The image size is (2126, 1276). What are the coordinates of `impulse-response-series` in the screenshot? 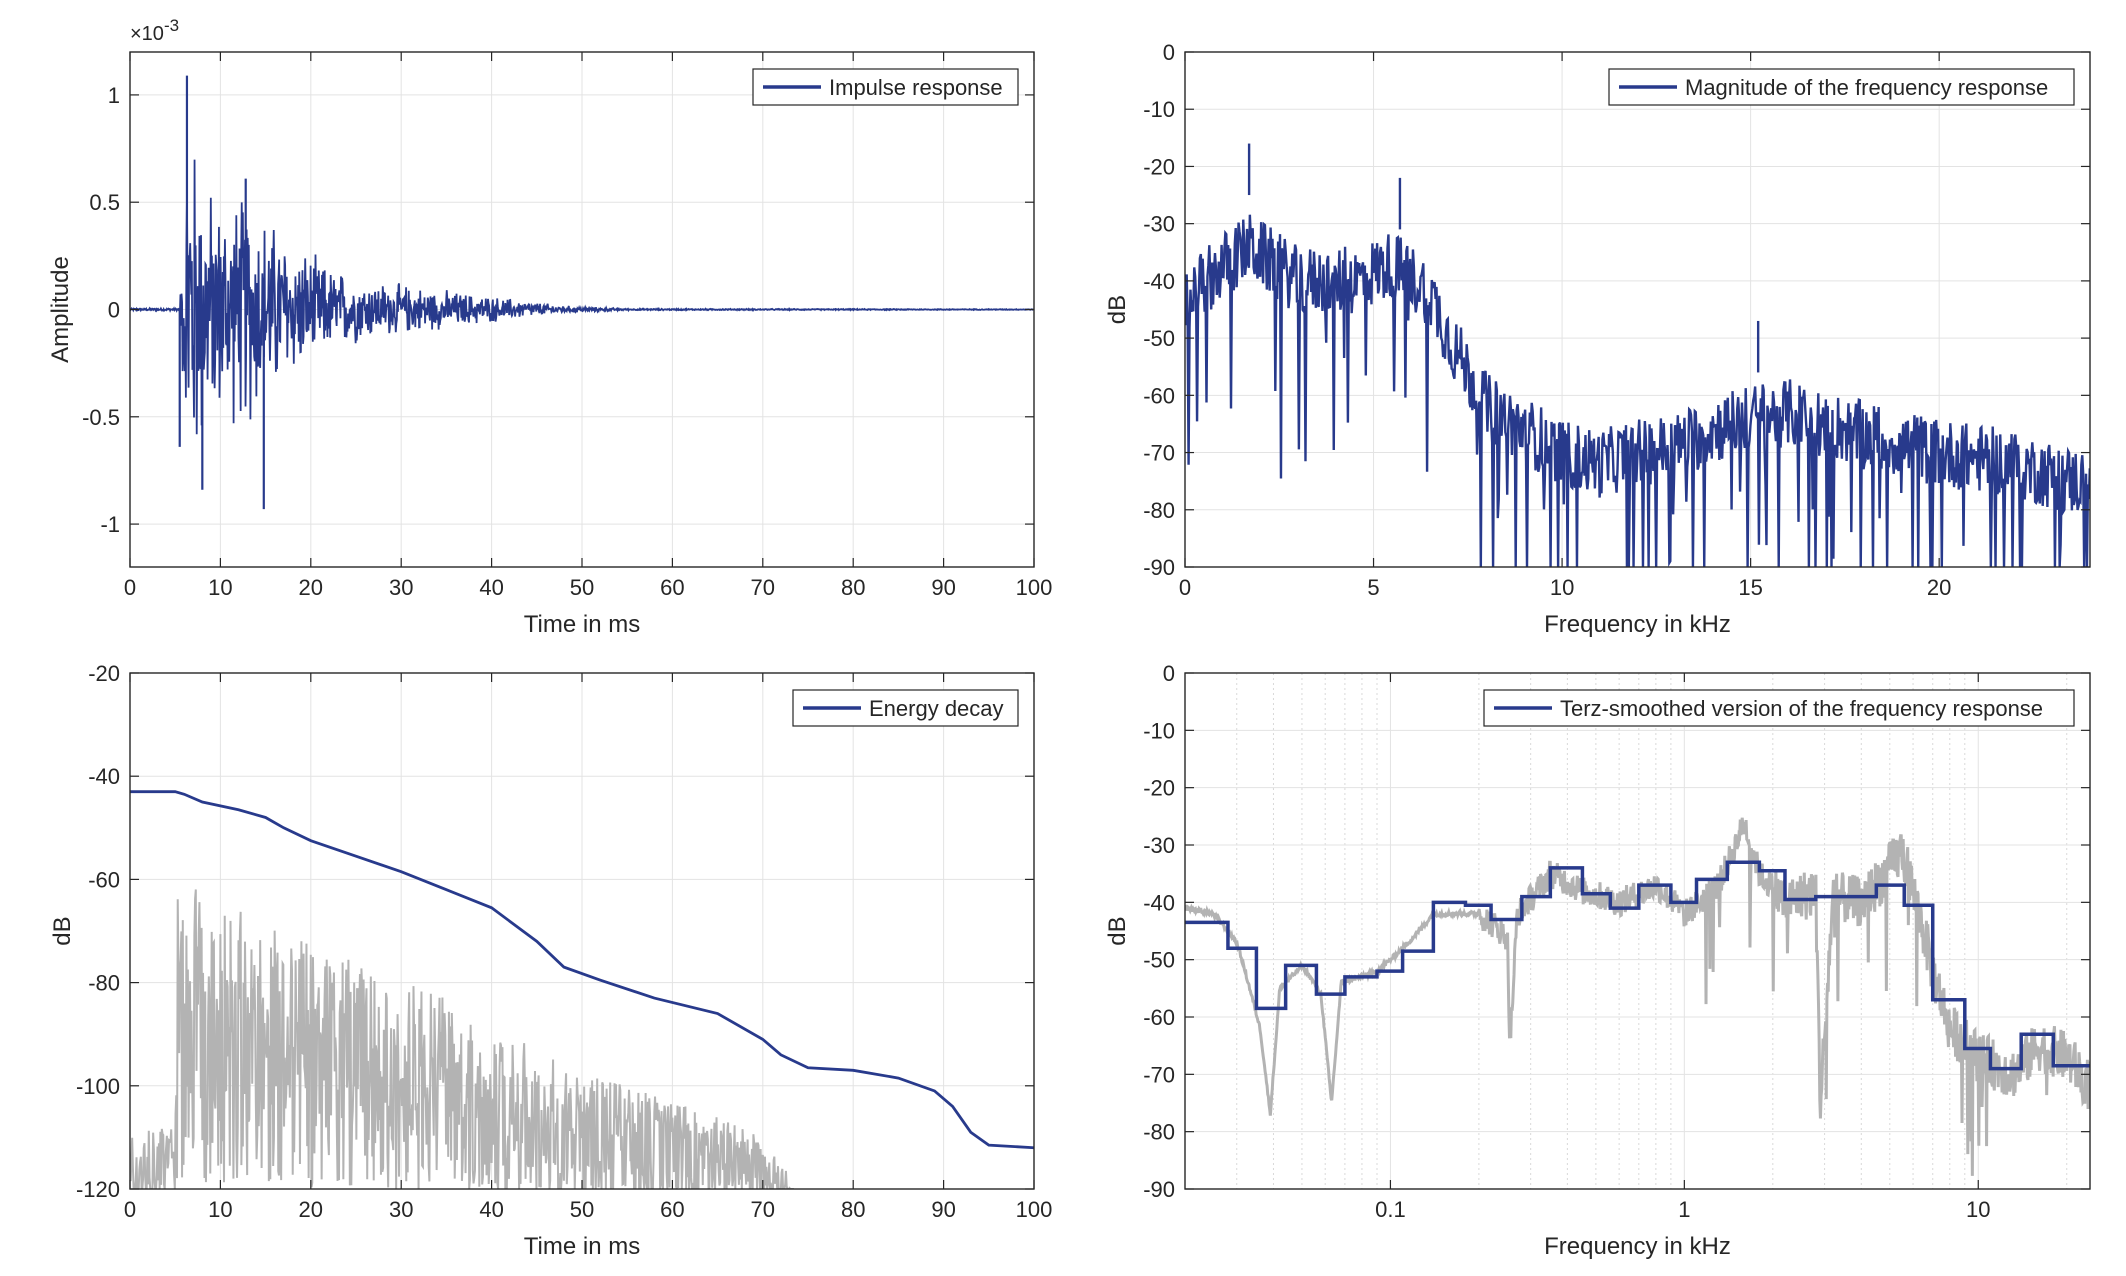 It's located at (582, 297).